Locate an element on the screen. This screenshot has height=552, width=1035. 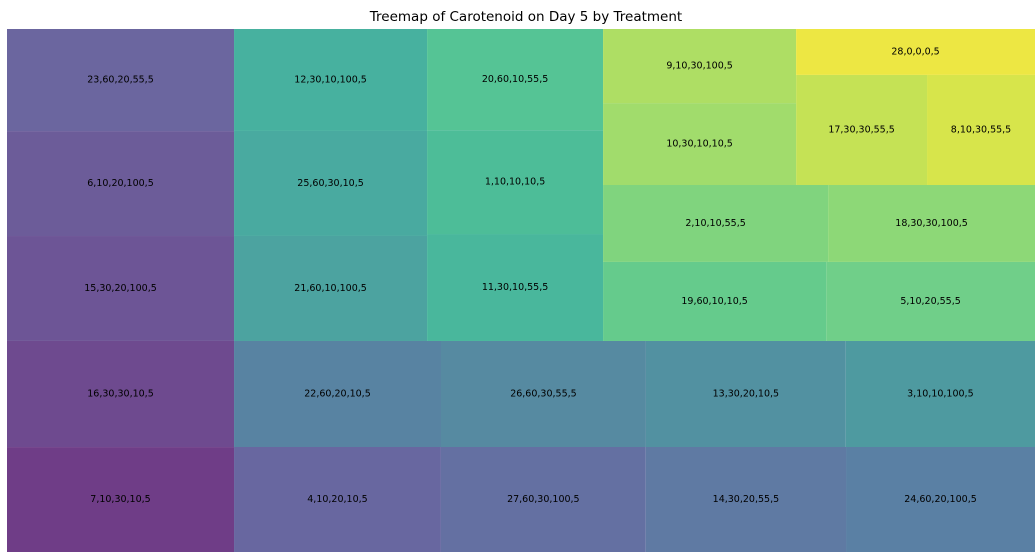
cell-label: 24,60,20,100,5 is located at coordinates (940, 499).